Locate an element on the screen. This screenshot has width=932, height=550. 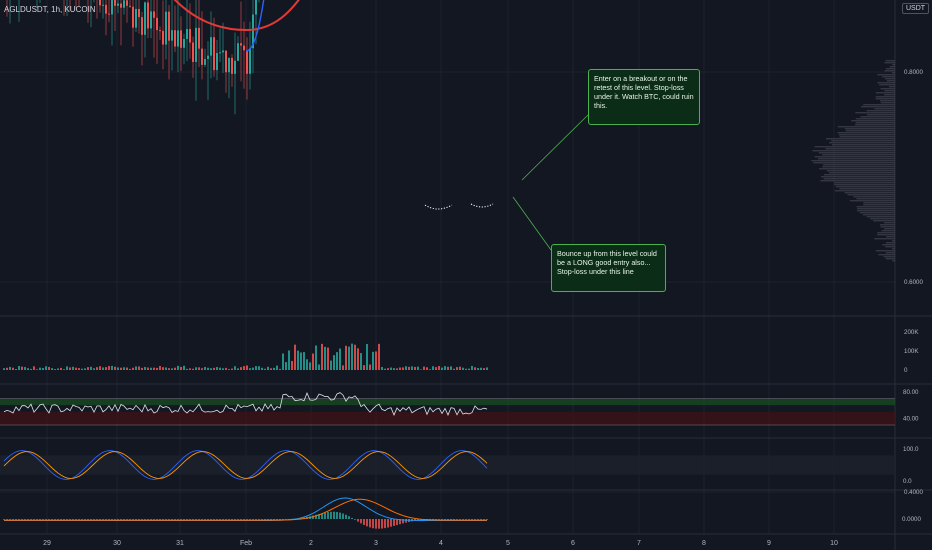
x-tick-label: 9 is located at coordinates (769, 543).